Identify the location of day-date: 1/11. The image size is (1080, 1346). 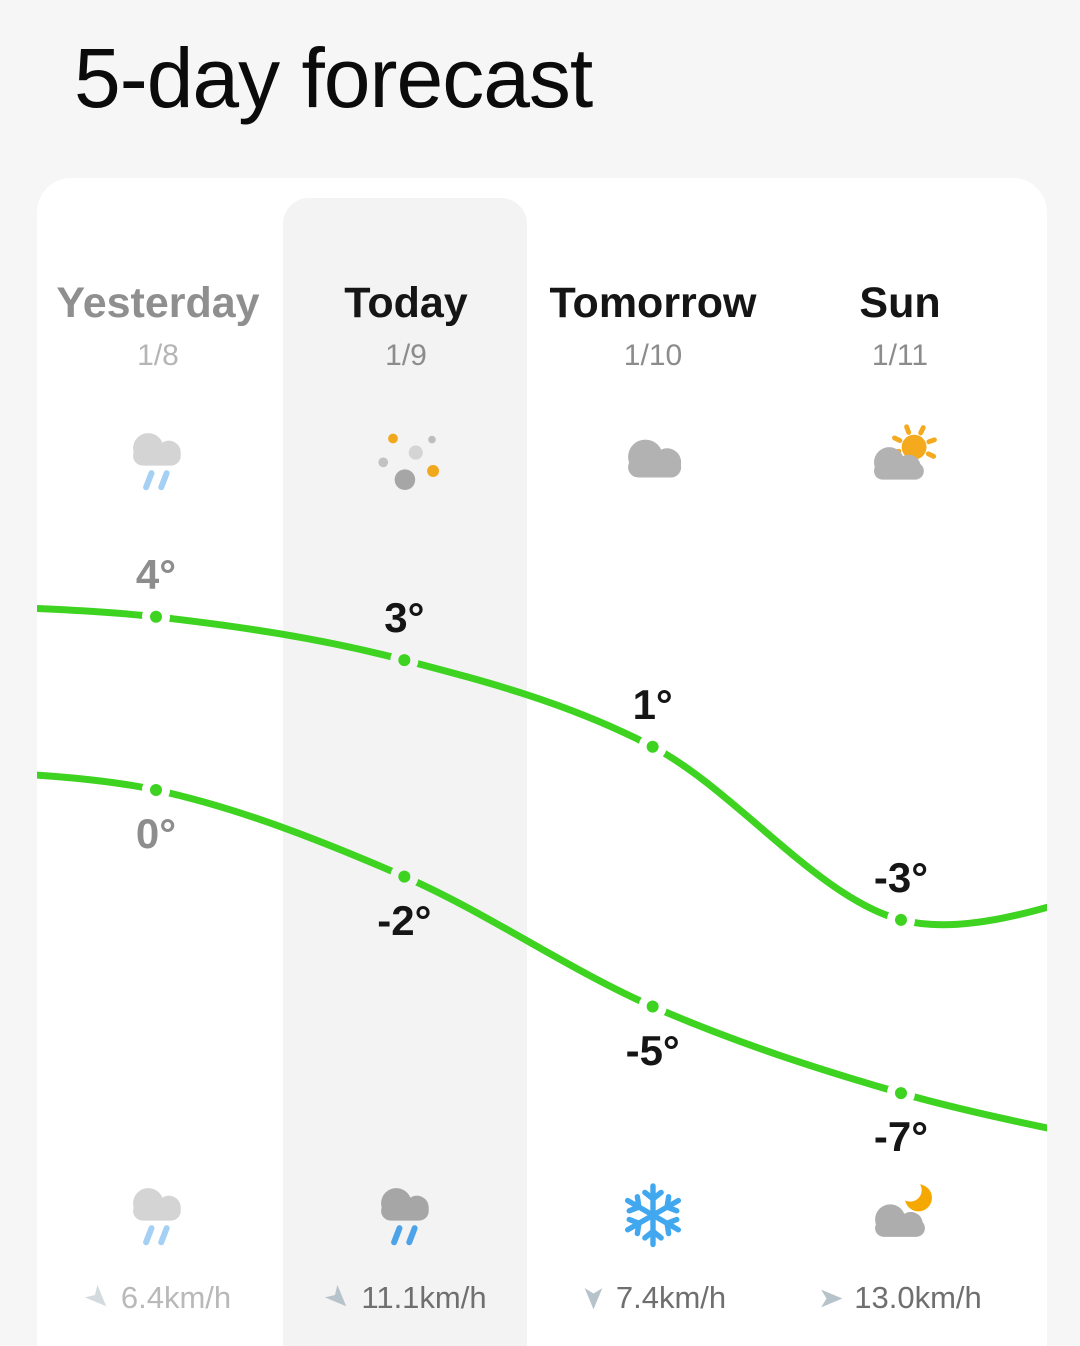
(900, 355).